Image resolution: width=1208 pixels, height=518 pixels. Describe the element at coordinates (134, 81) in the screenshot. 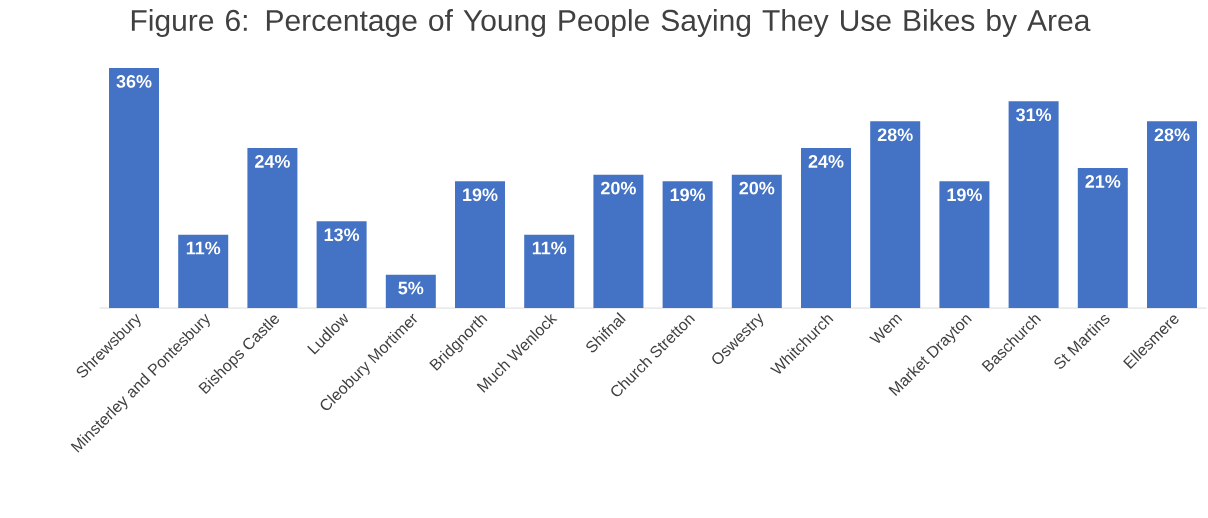

I see `data-label: 36%` at that location.